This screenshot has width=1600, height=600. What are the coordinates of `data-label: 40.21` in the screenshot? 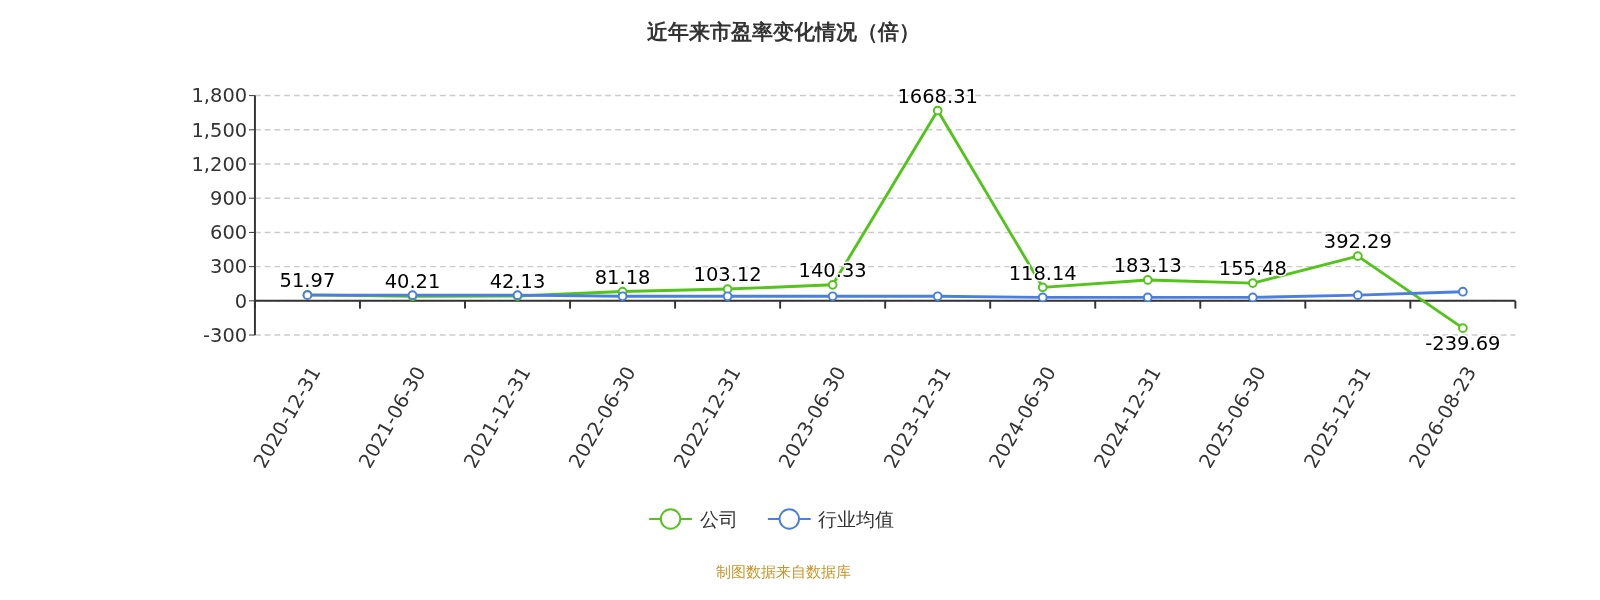 It's located at (412, 282).